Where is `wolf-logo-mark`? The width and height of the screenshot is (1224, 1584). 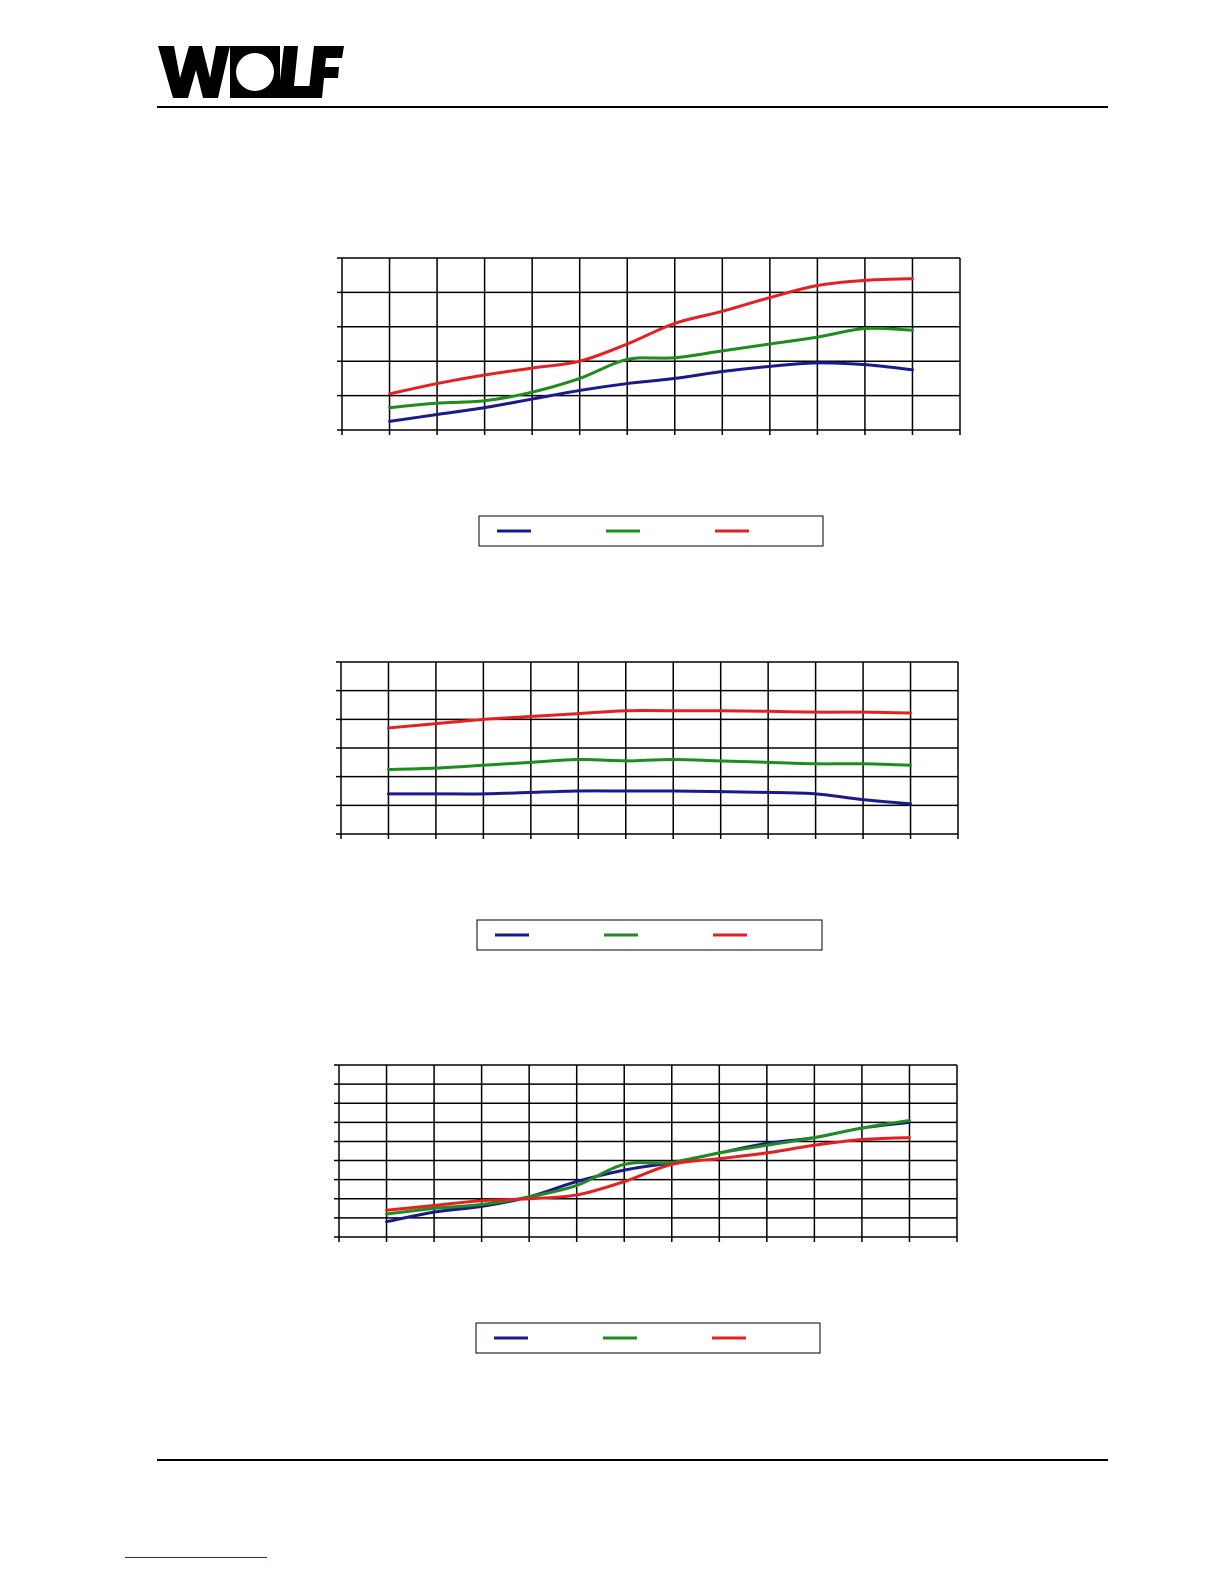
wolf-logo-mark is located at coordinates (251, 72).